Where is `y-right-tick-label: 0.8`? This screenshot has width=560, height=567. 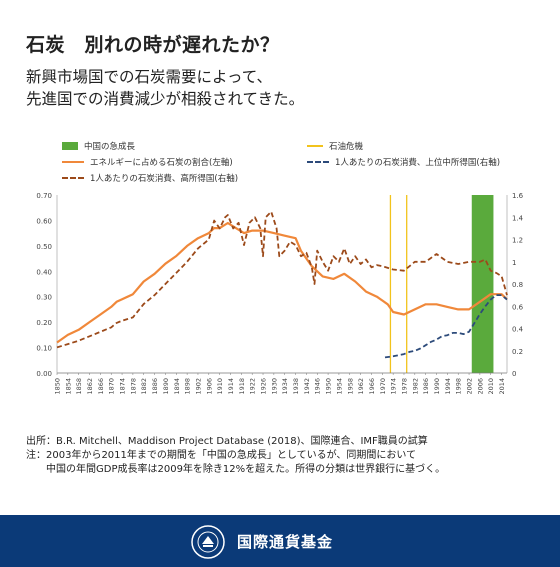
y-right-tick-label: 0.8 is located at coordinates (517, 285).